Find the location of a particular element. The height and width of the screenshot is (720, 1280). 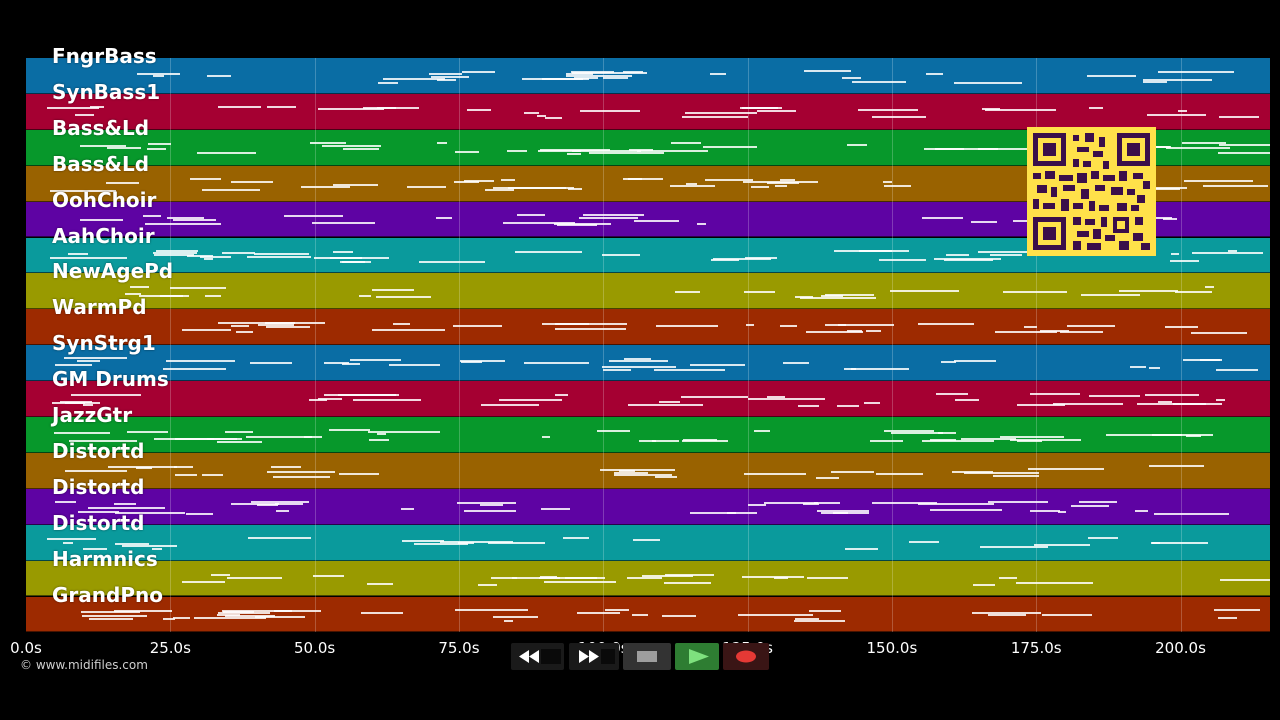

track-label: Harmnics is located at coordinates (105, 558).